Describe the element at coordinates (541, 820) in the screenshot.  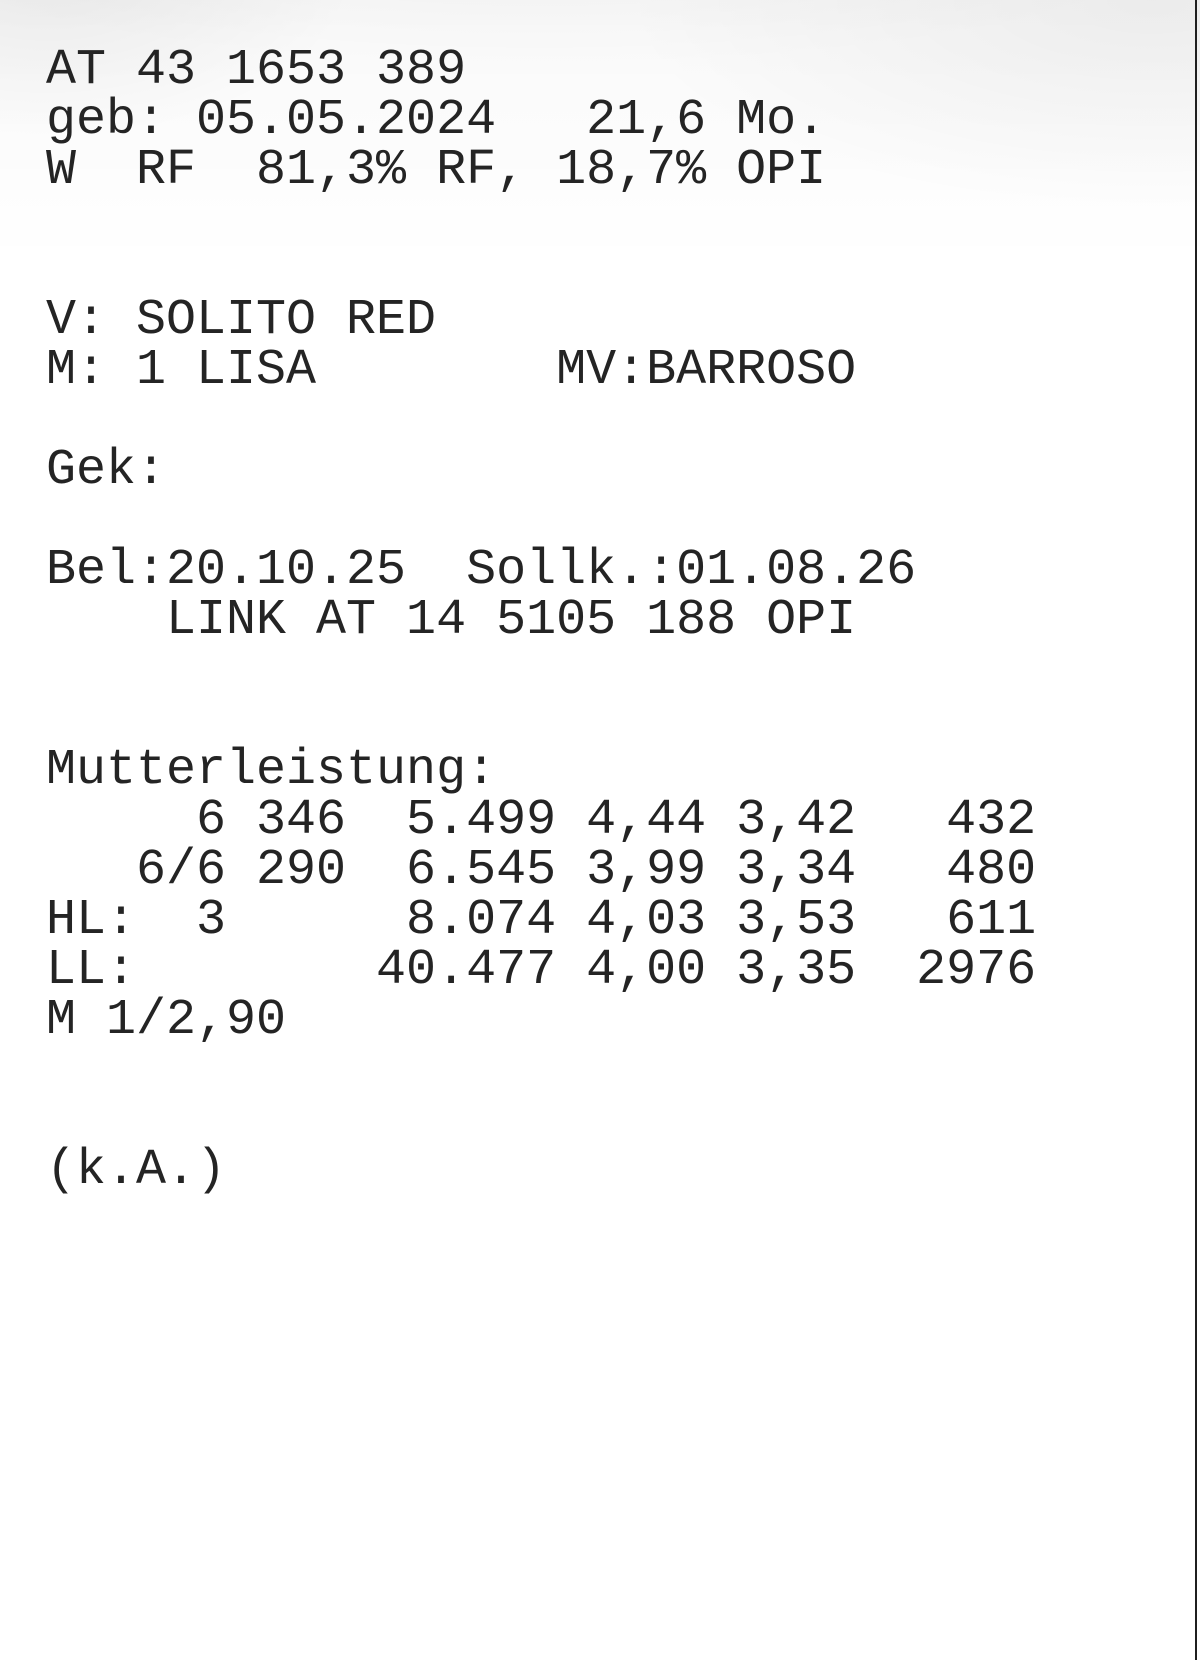
I see `lactation-row-line: 6 346 5.499 4,44 3,42 432` at that location.